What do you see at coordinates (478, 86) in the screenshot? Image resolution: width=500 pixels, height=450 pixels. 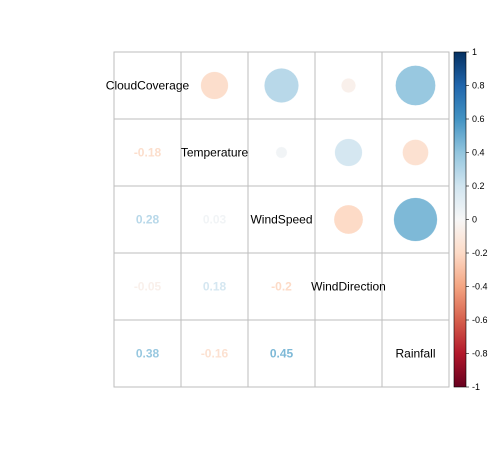 I see `colorbar-tick-label: 0.8` at bounding box center [478, 86].